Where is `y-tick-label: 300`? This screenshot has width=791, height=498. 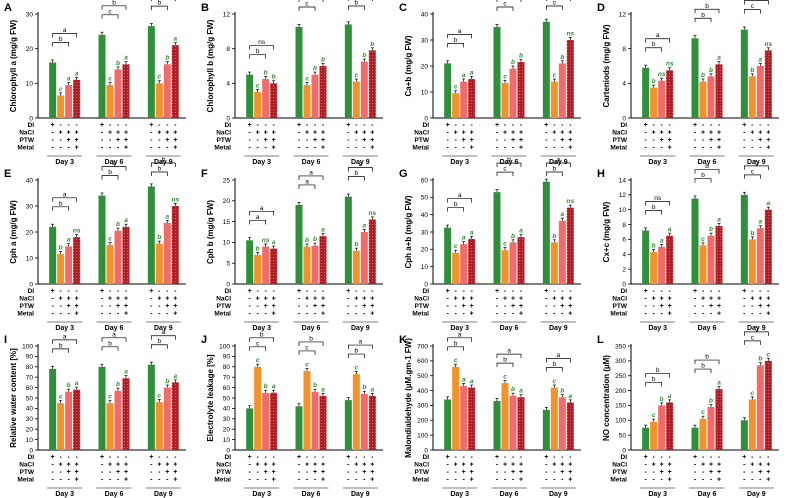 y-tick-label: 300 is located at coordinates (422, 406).